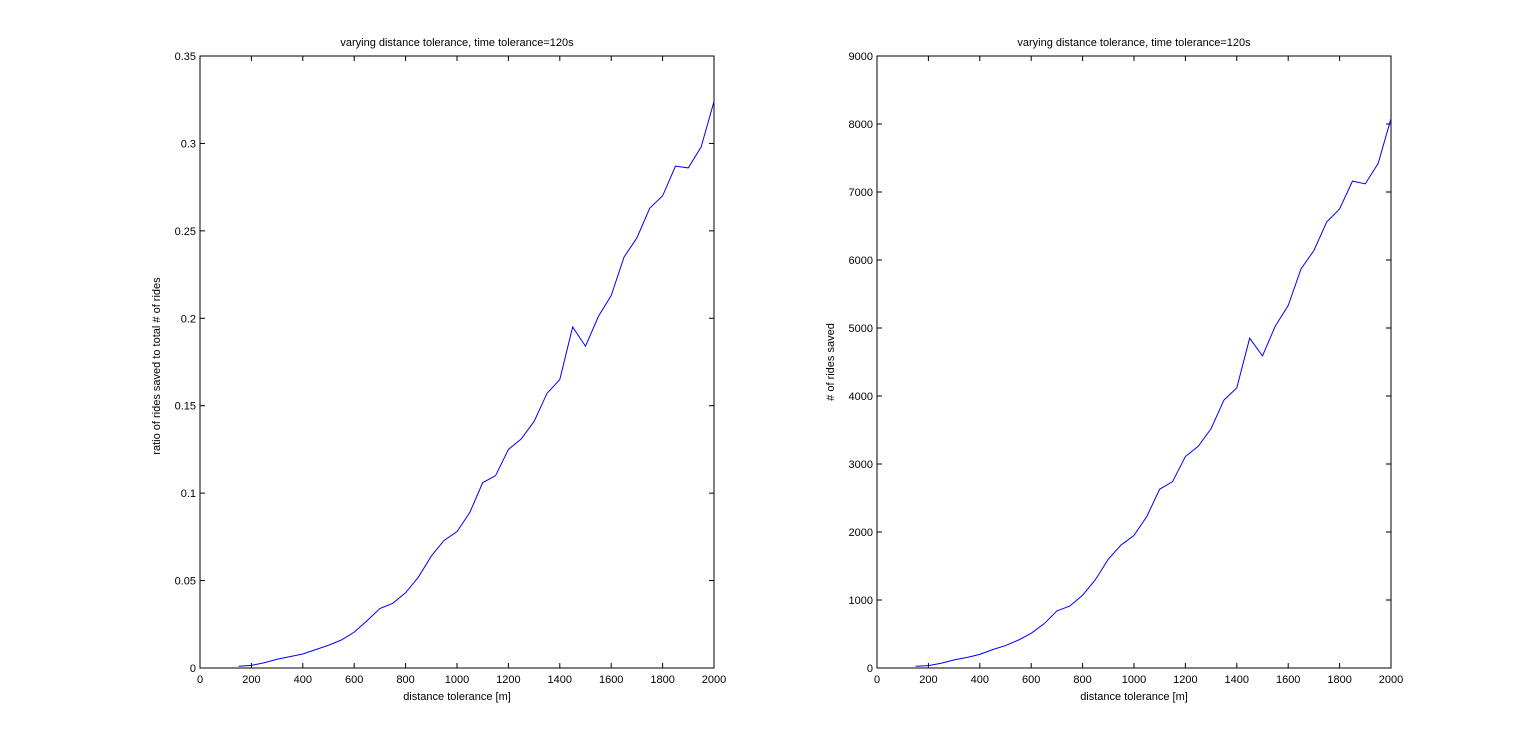 This screenshot has height=750, width=1537. What do you see at coordinates (185, 57) in the screenshot?
I see `y-tick-label: 0.35` at bounding box center [185, 57].